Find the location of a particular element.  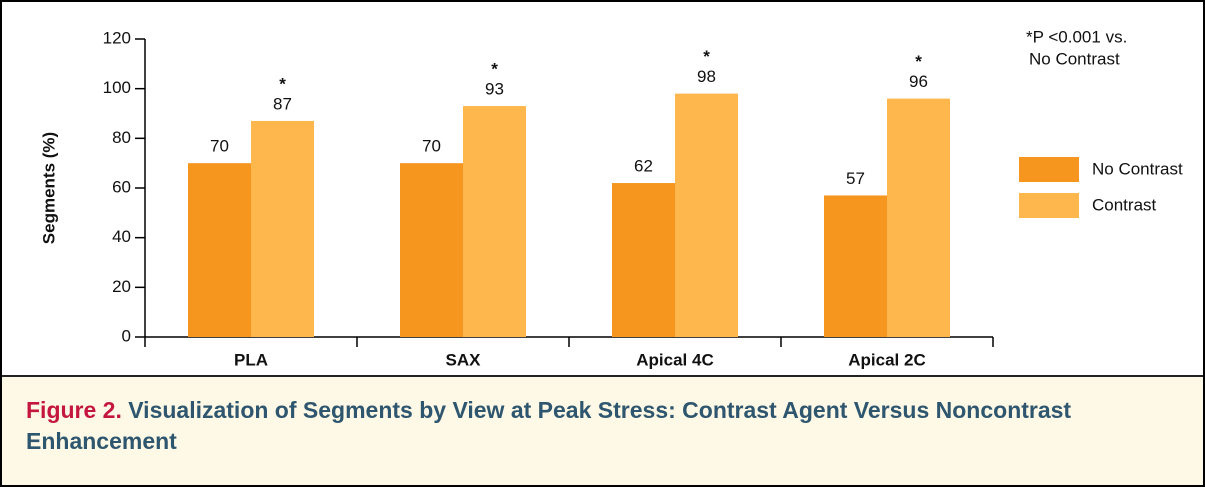

y-tick-label: 40 is located at coordinates (121, 236).